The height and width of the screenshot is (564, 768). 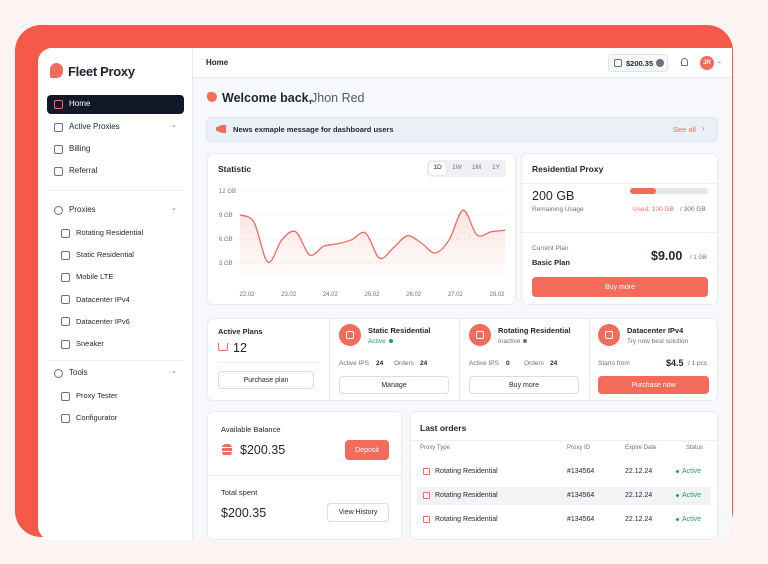 I want to click on range-active-bg, so click(x=437, y=168).